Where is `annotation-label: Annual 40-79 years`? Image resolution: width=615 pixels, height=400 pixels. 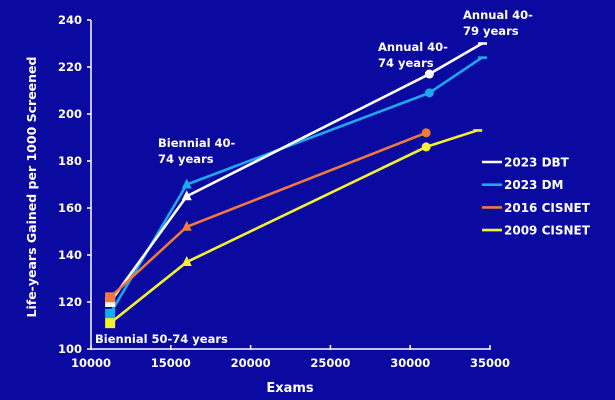
annotation-label: Annual 40-79 years is located at coordinates (498, 23).